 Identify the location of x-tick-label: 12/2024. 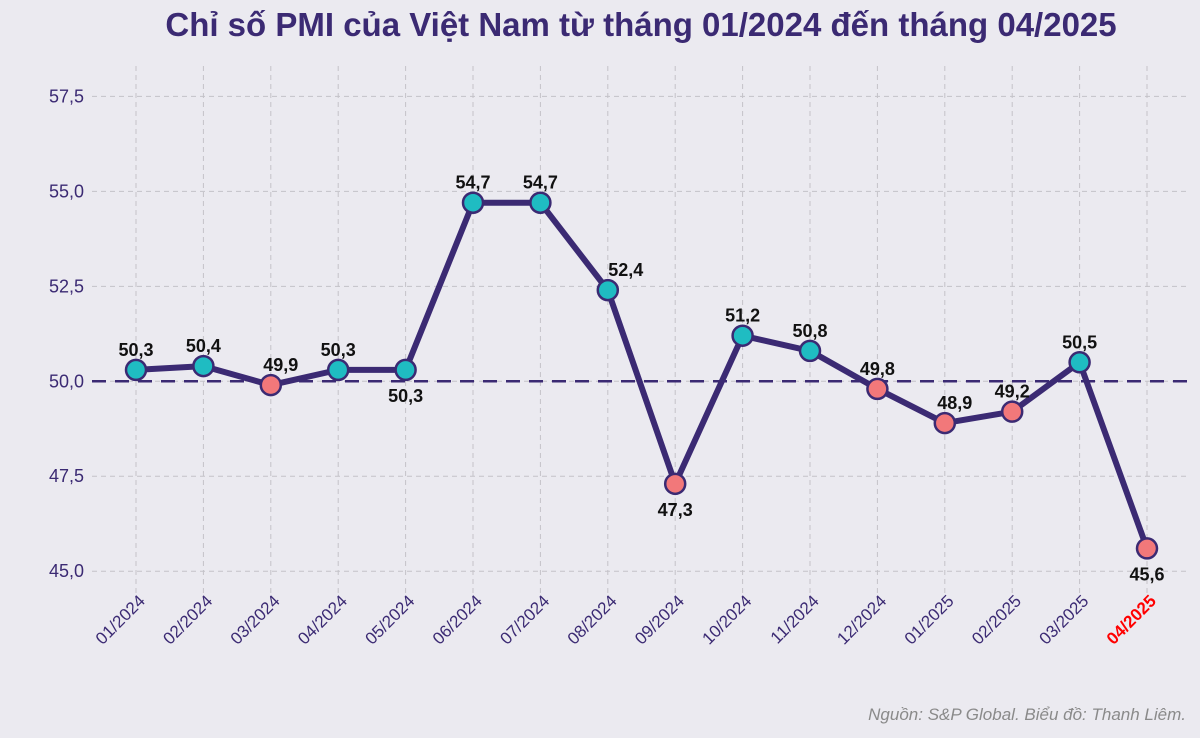
(861, 619).